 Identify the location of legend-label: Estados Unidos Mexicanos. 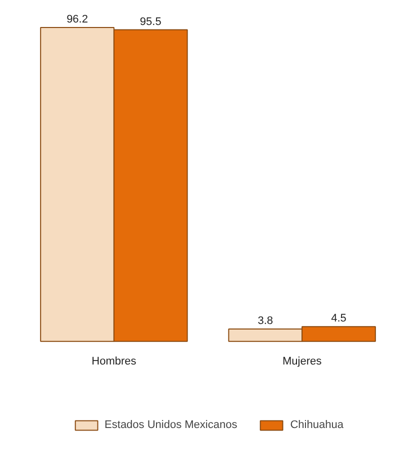
(171, 425).